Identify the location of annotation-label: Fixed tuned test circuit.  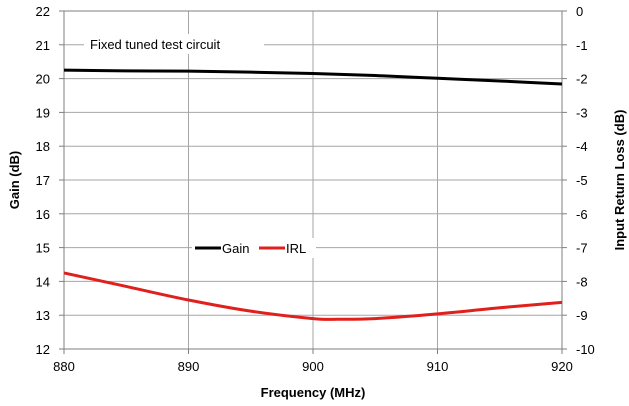
(155, 44).